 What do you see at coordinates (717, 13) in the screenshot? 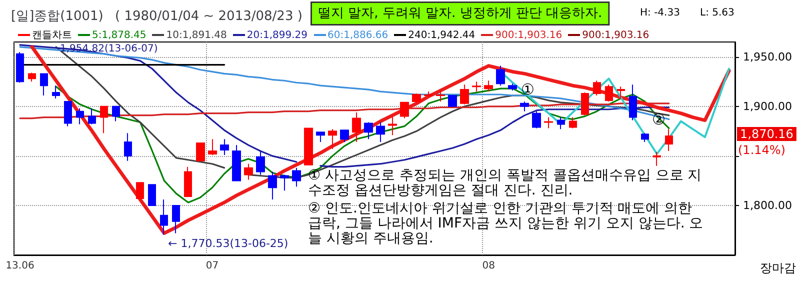
I see `text: L: 5.63` at bounding box center [717, 13].